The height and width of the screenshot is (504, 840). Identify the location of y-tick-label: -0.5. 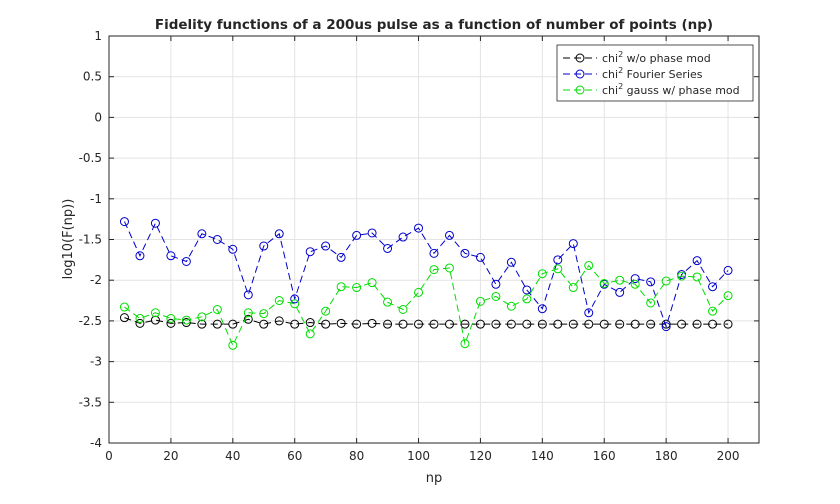
(90, 158).